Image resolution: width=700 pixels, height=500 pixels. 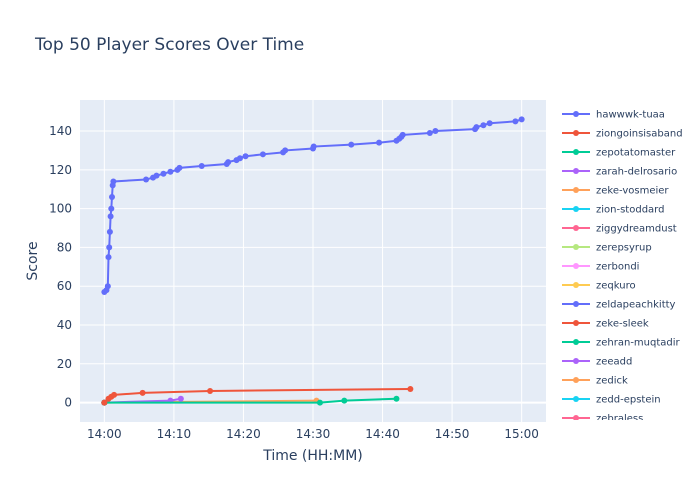 I want to click on legend-item: ziongoinsisaband, so click(x=622, y=134).